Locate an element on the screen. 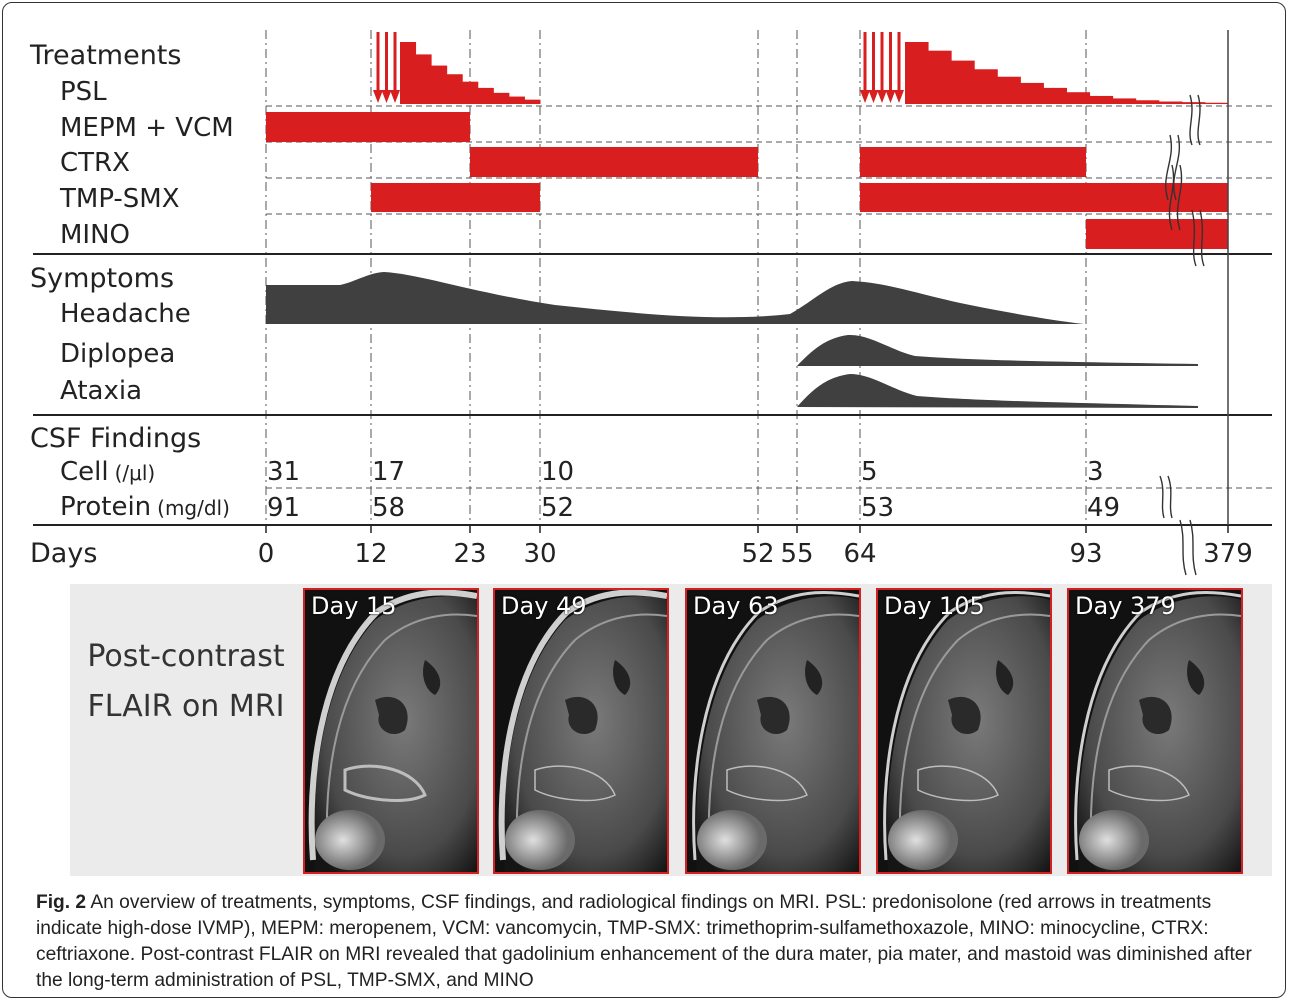 The height and width of the screenshot is (1003, 1292). mri-day-label: Day 105 is located at coordinates (934, 606).